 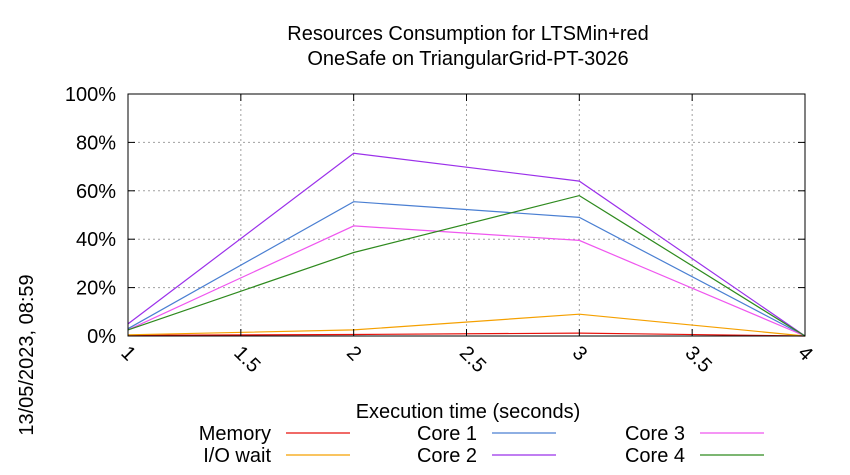 What do you see at coordinates (655, 434) in the screenshot?
I see `legend-label-core-3: Core 3` at bounding box center [655, 434].